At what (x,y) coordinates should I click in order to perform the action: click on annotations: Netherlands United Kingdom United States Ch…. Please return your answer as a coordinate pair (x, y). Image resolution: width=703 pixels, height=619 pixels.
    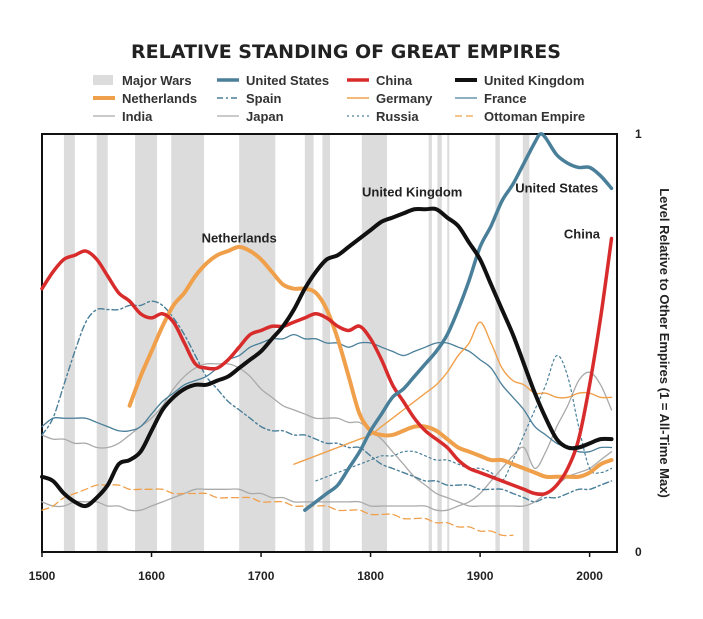
    Looking at the image, I should click on (401, 213).